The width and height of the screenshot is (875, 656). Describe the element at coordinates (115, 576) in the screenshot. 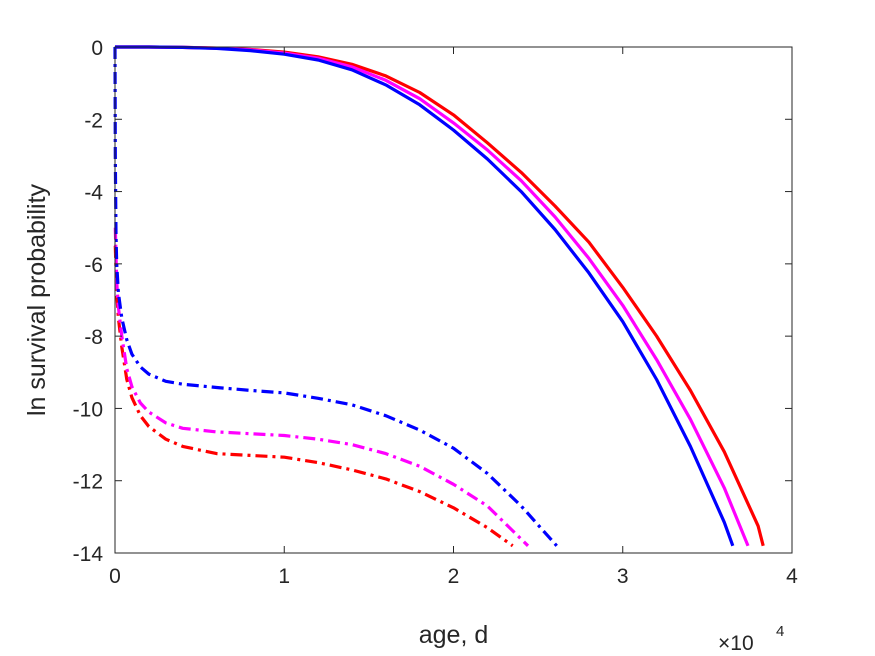

I see `x-tick-label: 0` at that location.